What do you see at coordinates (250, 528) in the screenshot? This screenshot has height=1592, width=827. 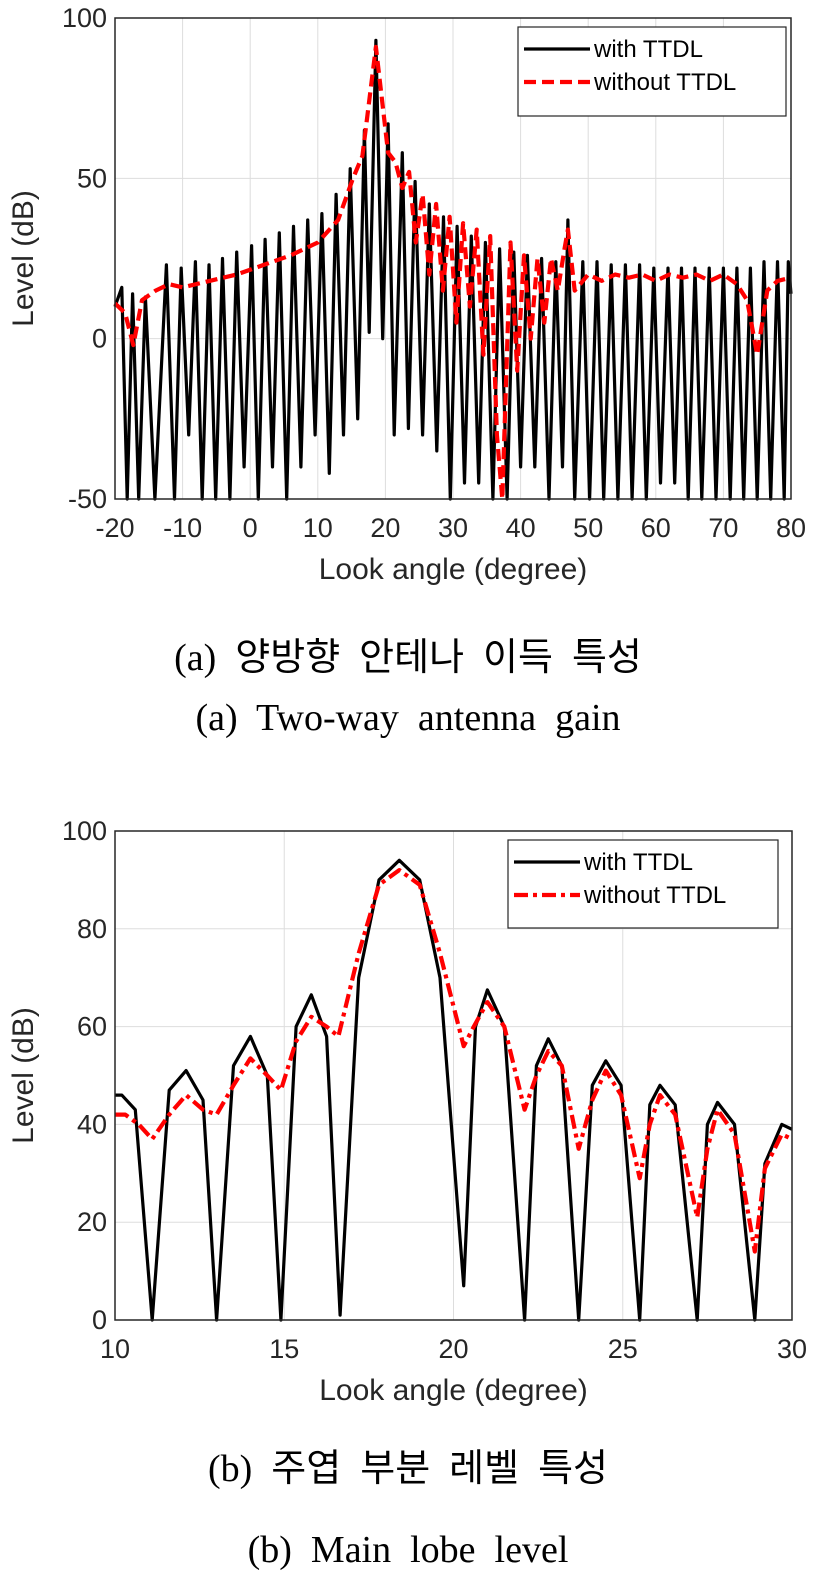 I see `x-tick-label: 0` at bounding box center [250, 528].